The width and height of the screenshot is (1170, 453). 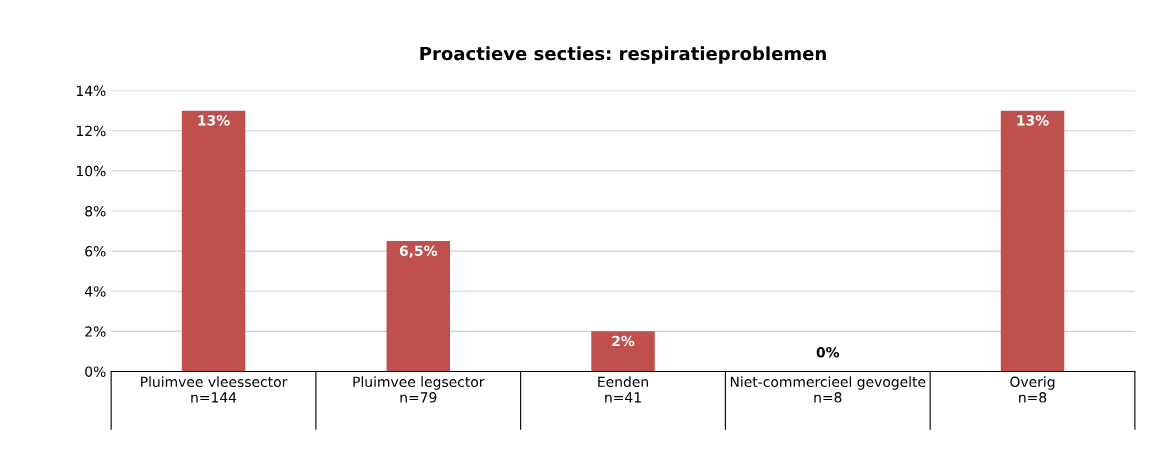 What do you see at coordinates (623, 55) in the screenshot?
I see `chart-title: Proactieve secties: respiratieproblemen` at bounding box center [623, 55].